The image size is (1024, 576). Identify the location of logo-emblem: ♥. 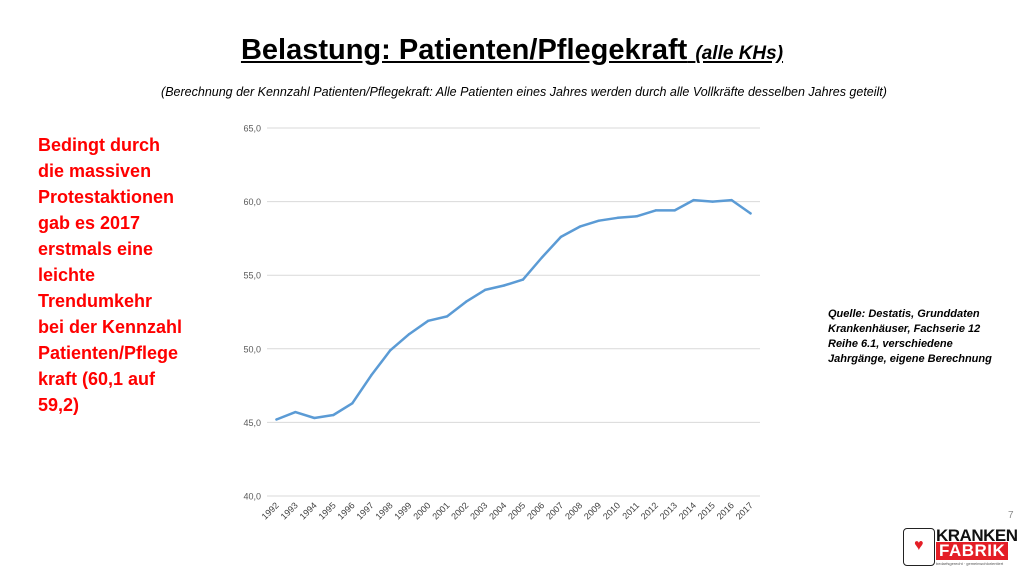
(919, 547).